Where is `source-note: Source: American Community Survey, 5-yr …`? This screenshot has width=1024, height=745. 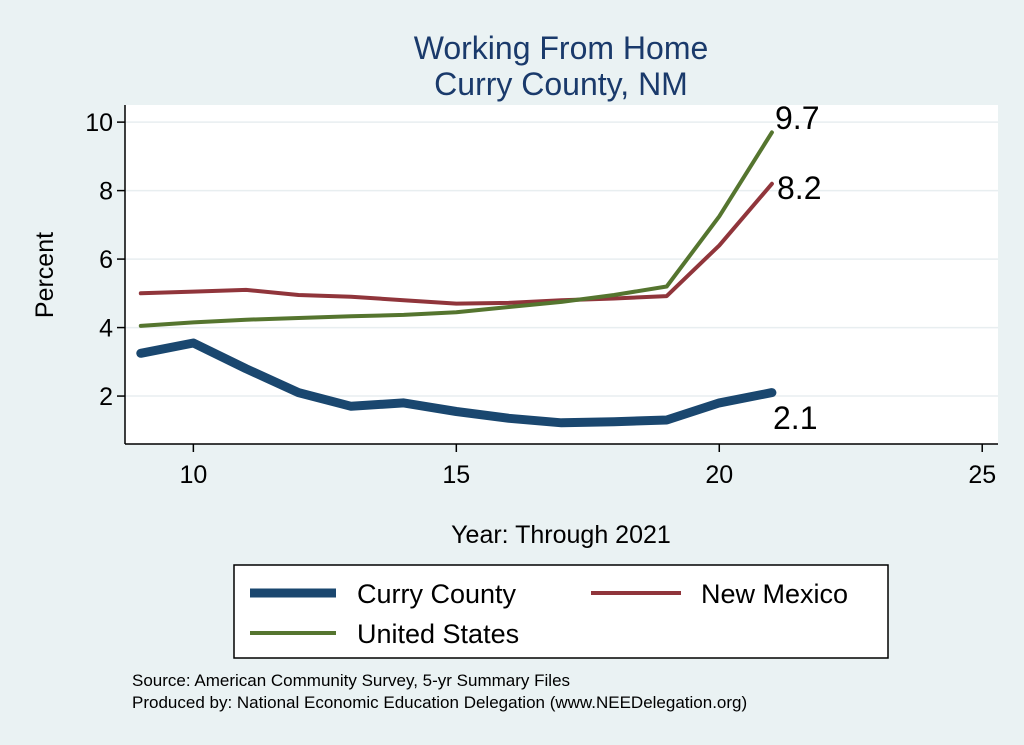 source-note: Source: American Community Survey, 5-yr … is located at coordinates (351, 680).